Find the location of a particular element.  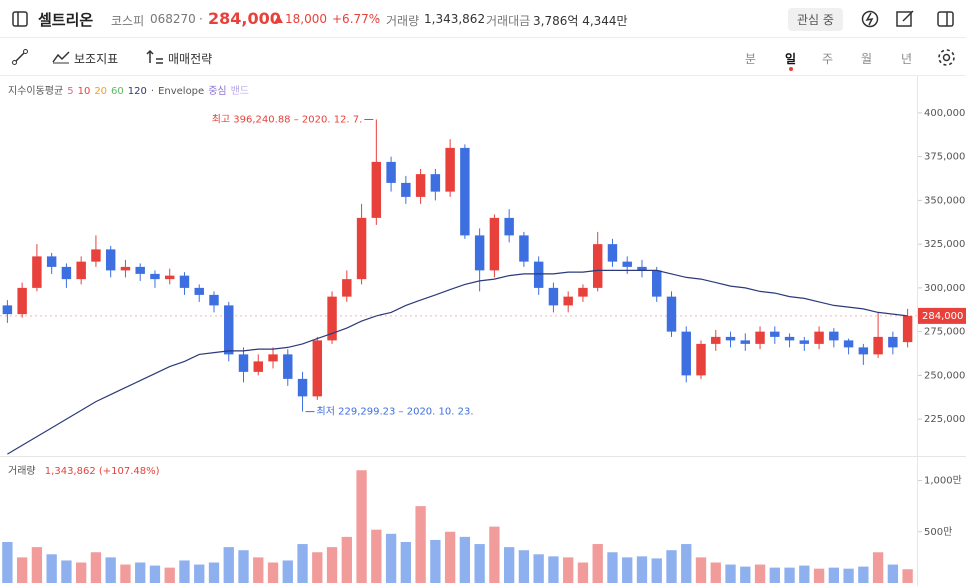

y-tick-label: 500만 is located at coordinates (938, 532).